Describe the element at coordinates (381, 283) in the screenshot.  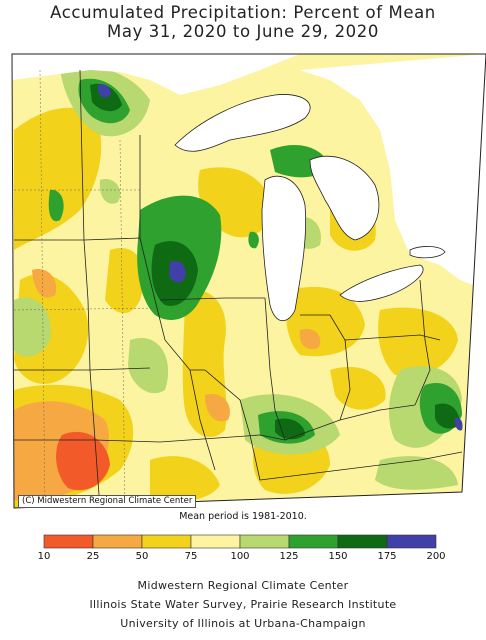
I see `lake-erie` at that location.